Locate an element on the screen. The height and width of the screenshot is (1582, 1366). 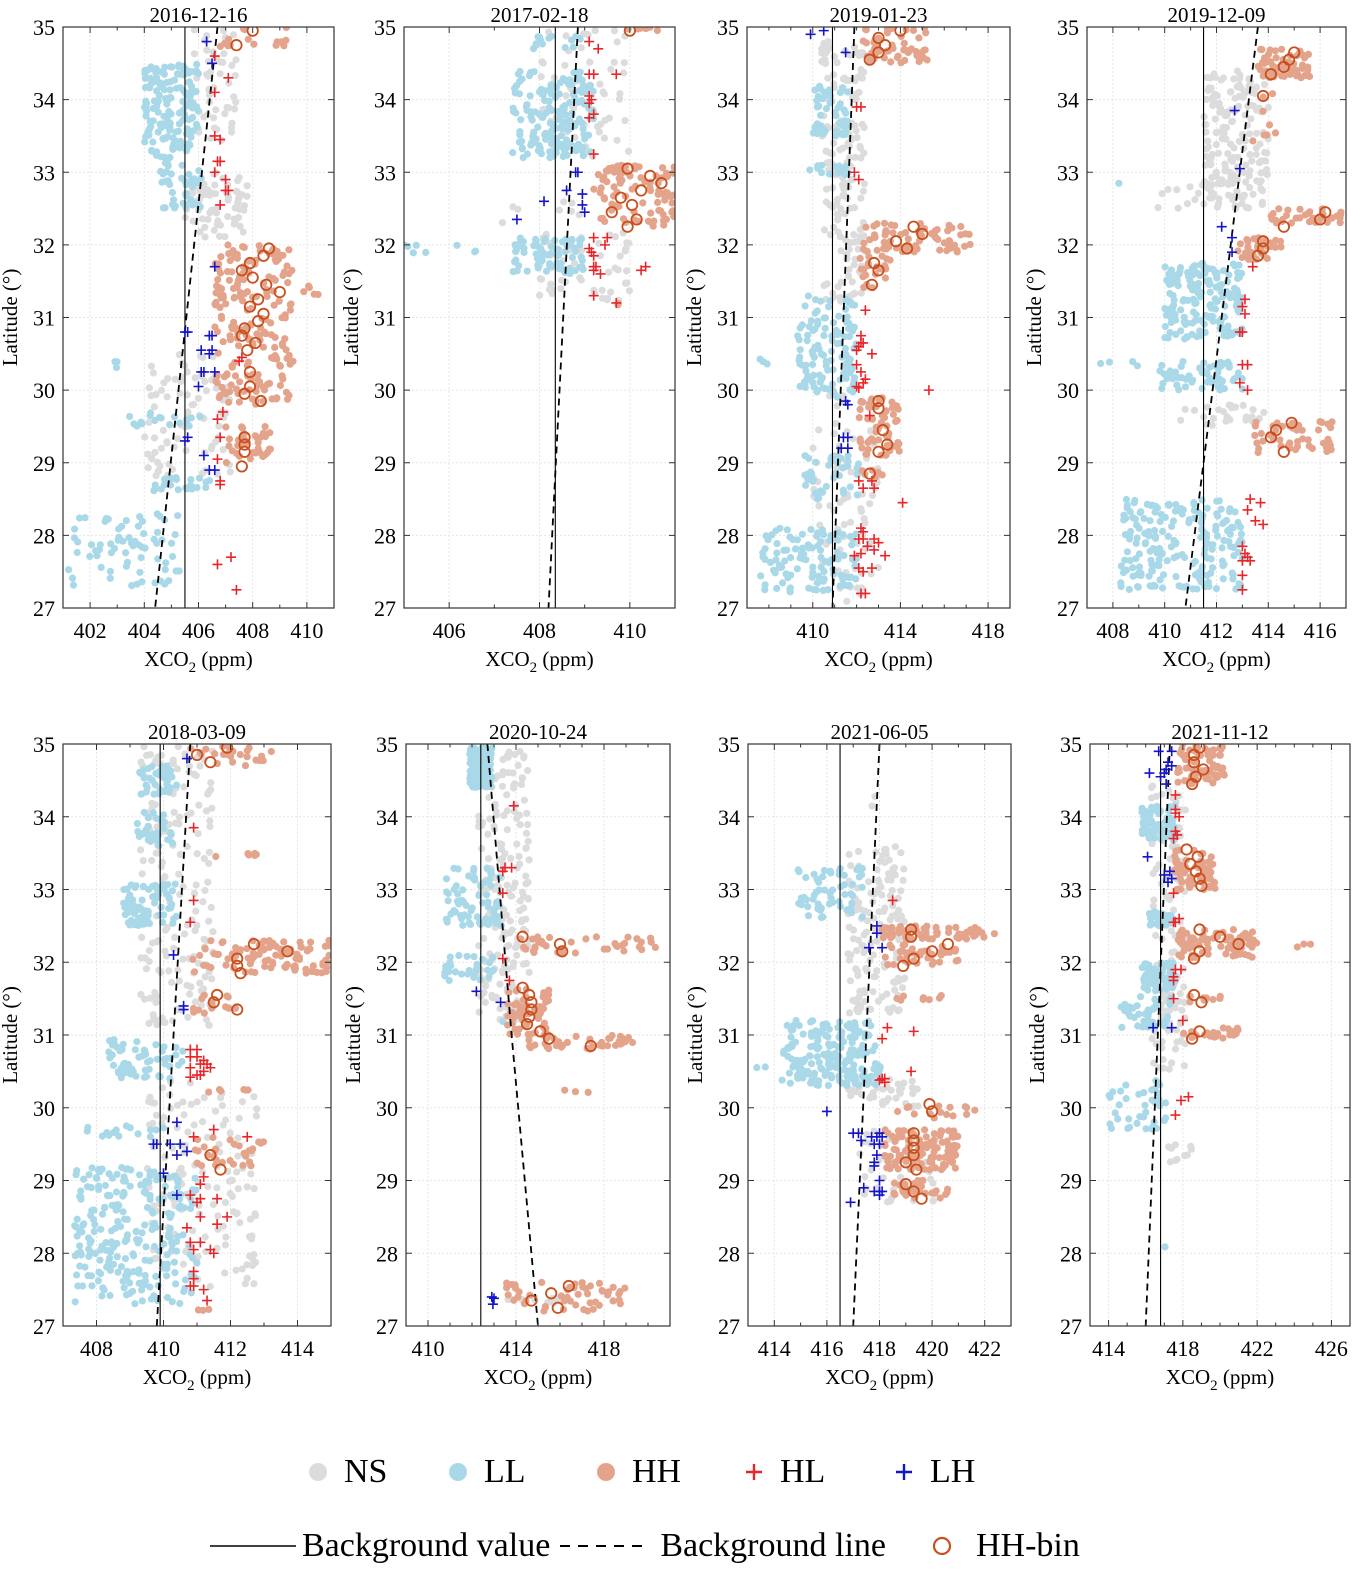
x-tick-label: 410 is located at coordinates (1164, 630).